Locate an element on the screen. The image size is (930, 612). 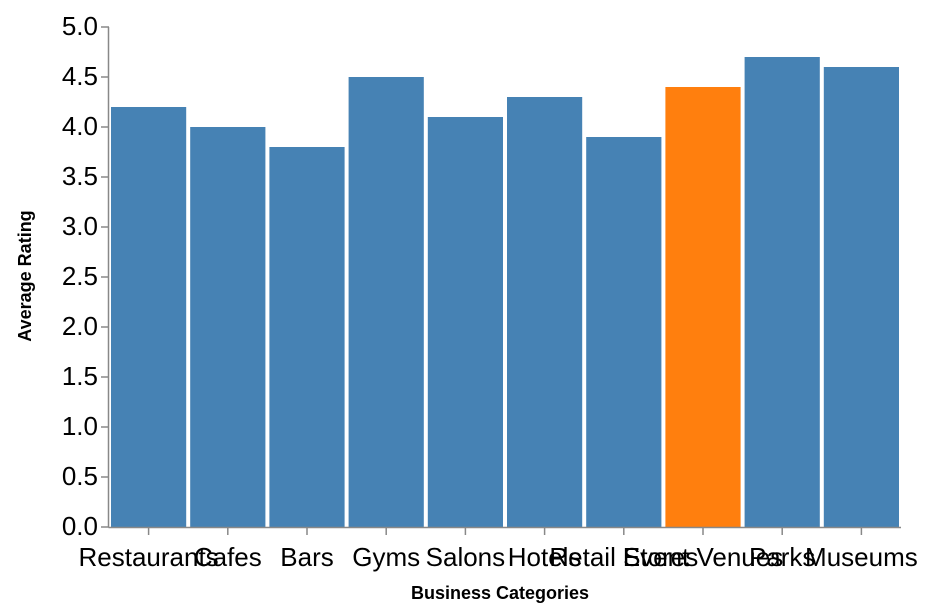
bar-salons is located at coordinates (465, 322).